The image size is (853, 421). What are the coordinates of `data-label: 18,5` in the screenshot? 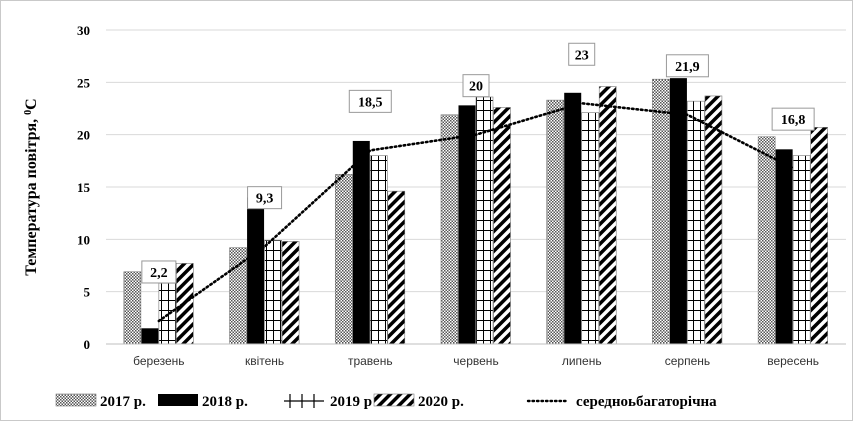 It's located at (370, 102).